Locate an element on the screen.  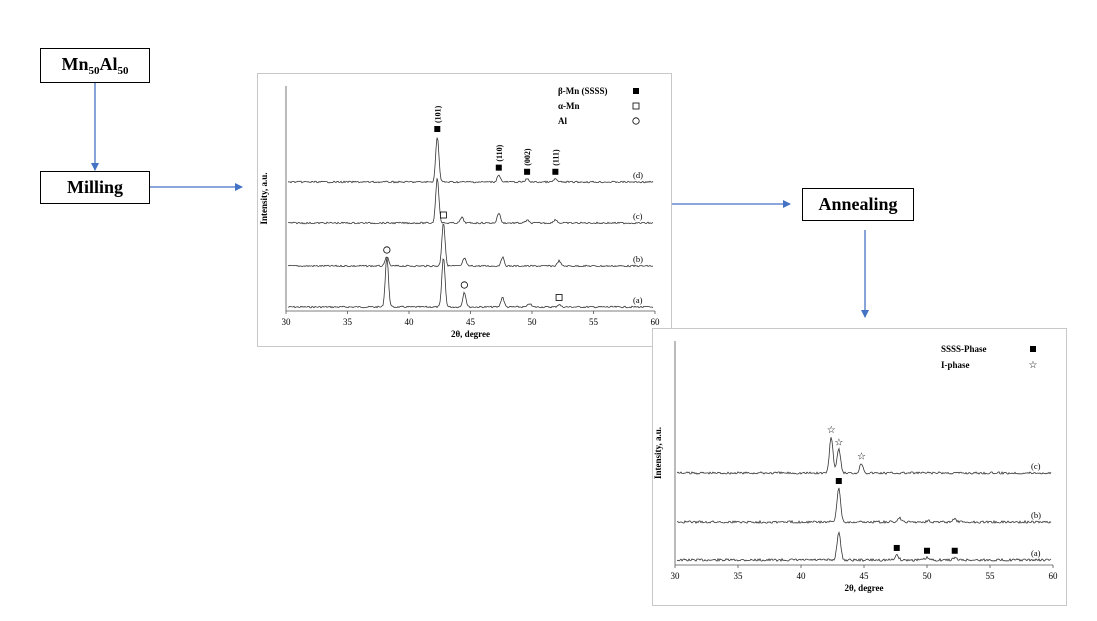
series-label: (d) is located at coordinates (638, 175).